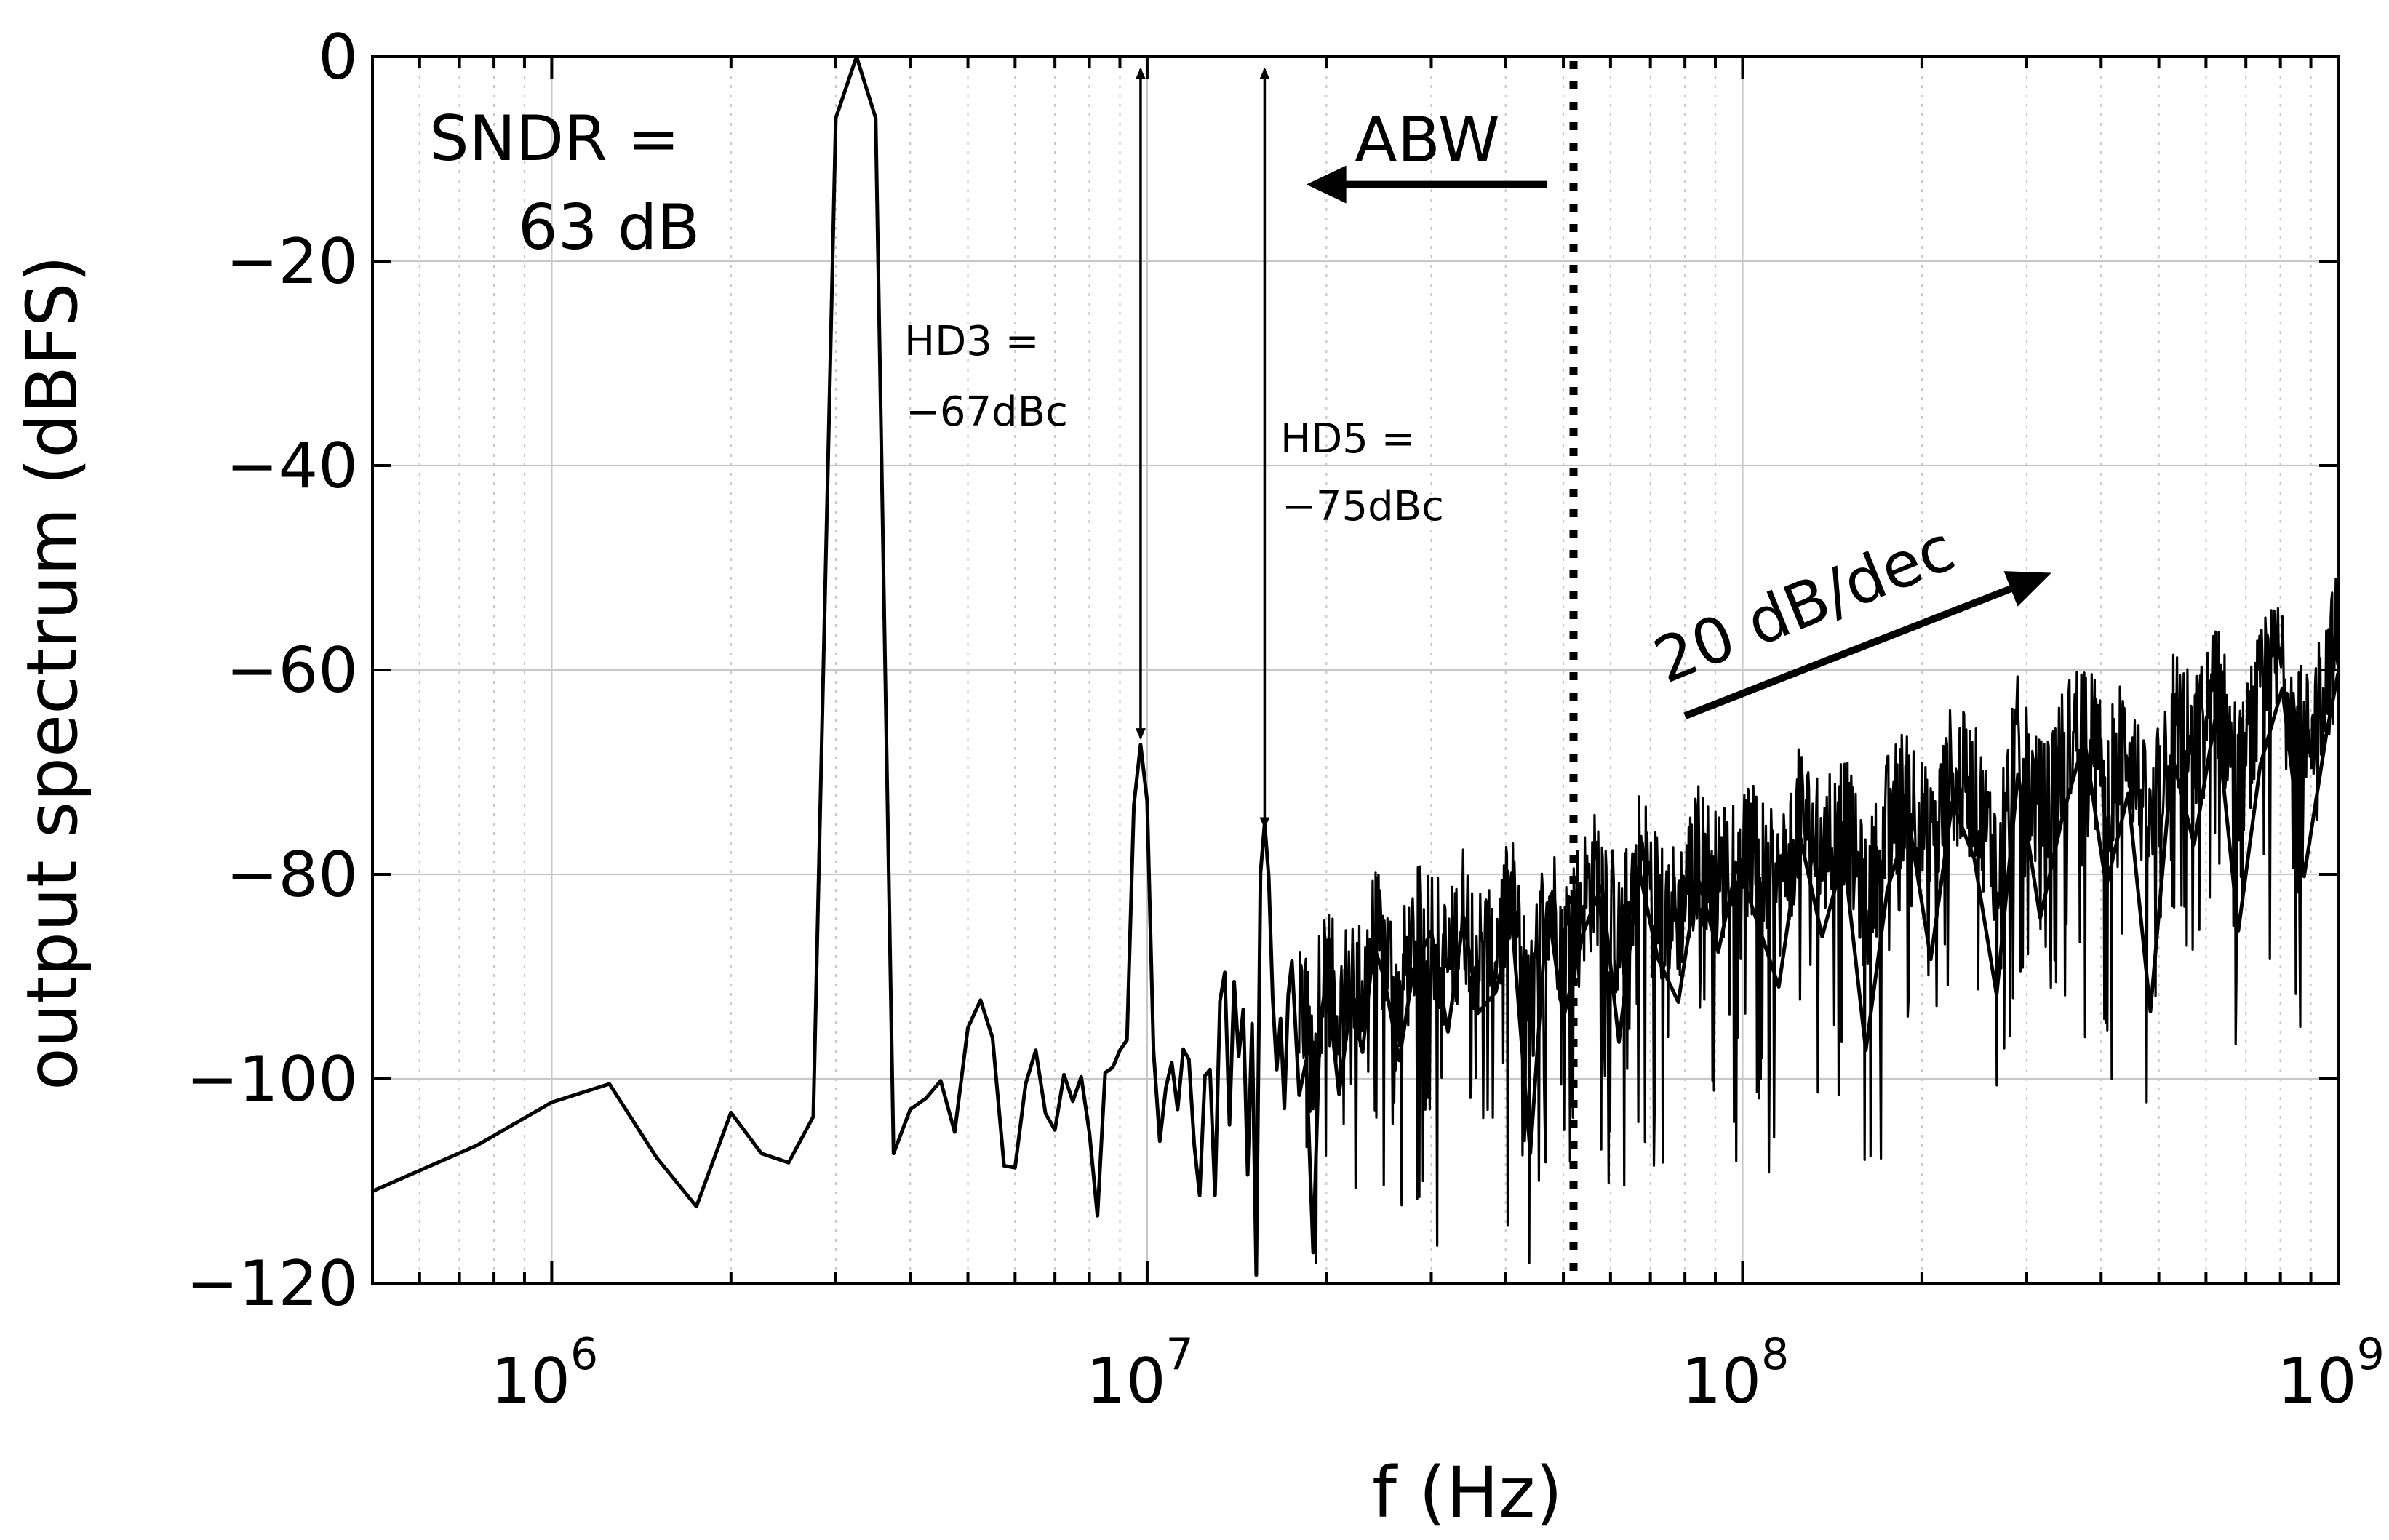 This screenshot has width=2389, height=1540. Describe the element at coordinates (987, 412) in the screenshot. I see `hd3-label-line2: −67dBc` at that location.